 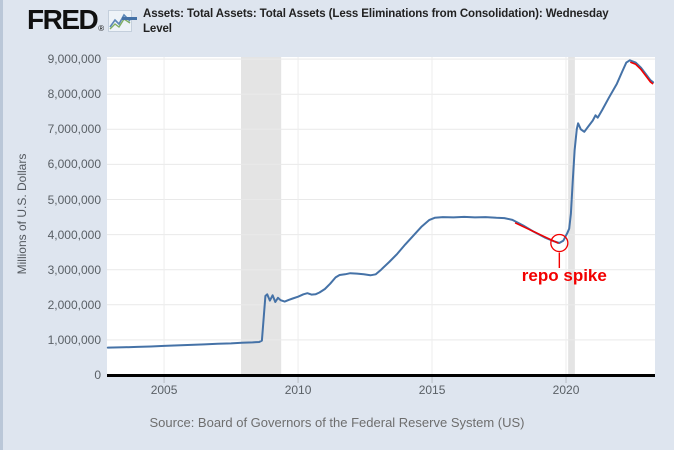 I want to click on y-axis-tick-label: 8,000,000, so click(x=74, y=94).